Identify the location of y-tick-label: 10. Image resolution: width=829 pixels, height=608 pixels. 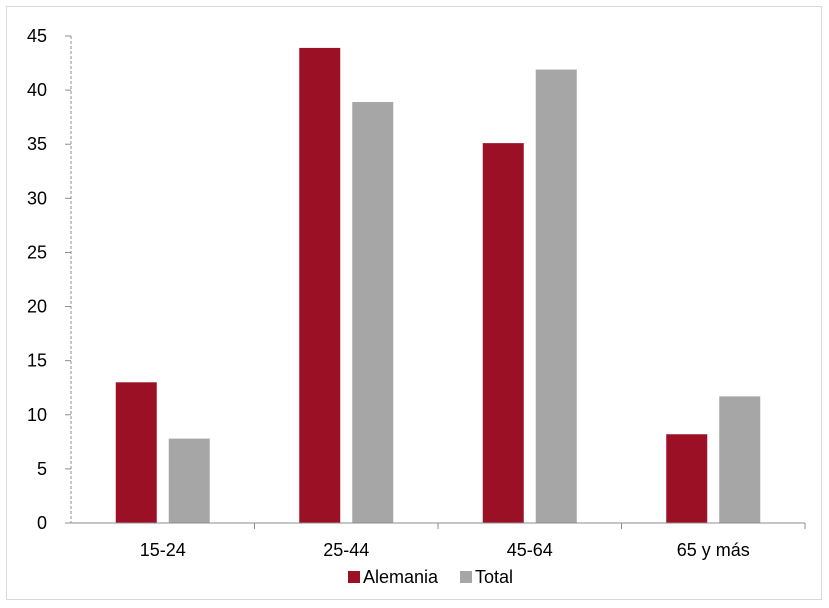
(37, 415).